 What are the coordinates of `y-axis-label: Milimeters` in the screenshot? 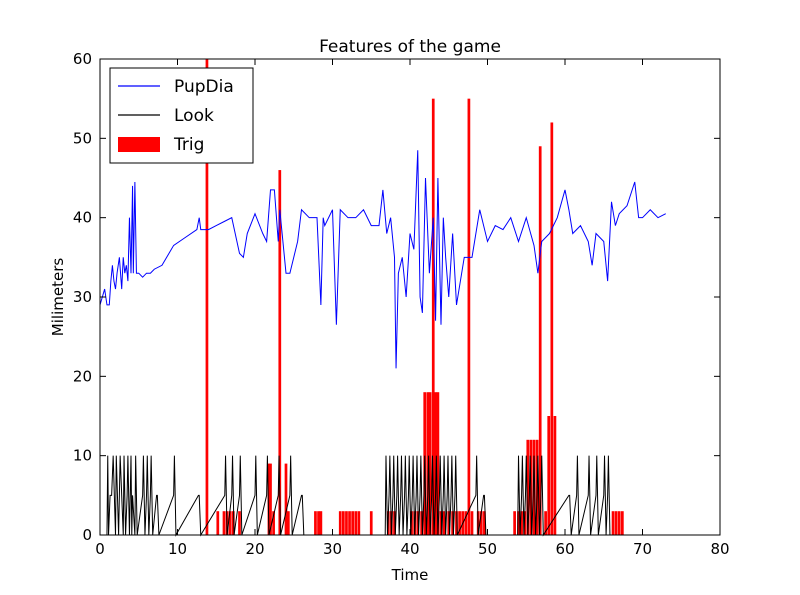 It's located at (58, 297).